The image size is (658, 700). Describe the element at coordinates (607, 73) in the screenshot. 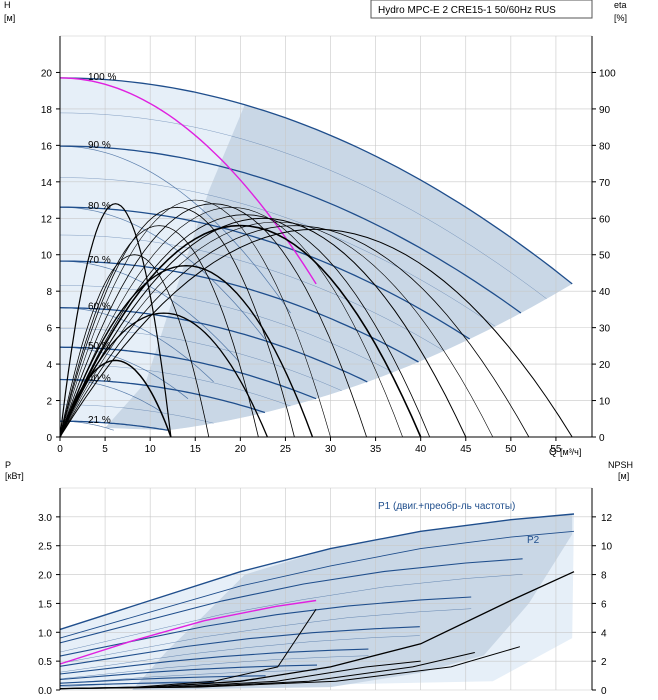

I see `y2-tick-label: 100` at that location.